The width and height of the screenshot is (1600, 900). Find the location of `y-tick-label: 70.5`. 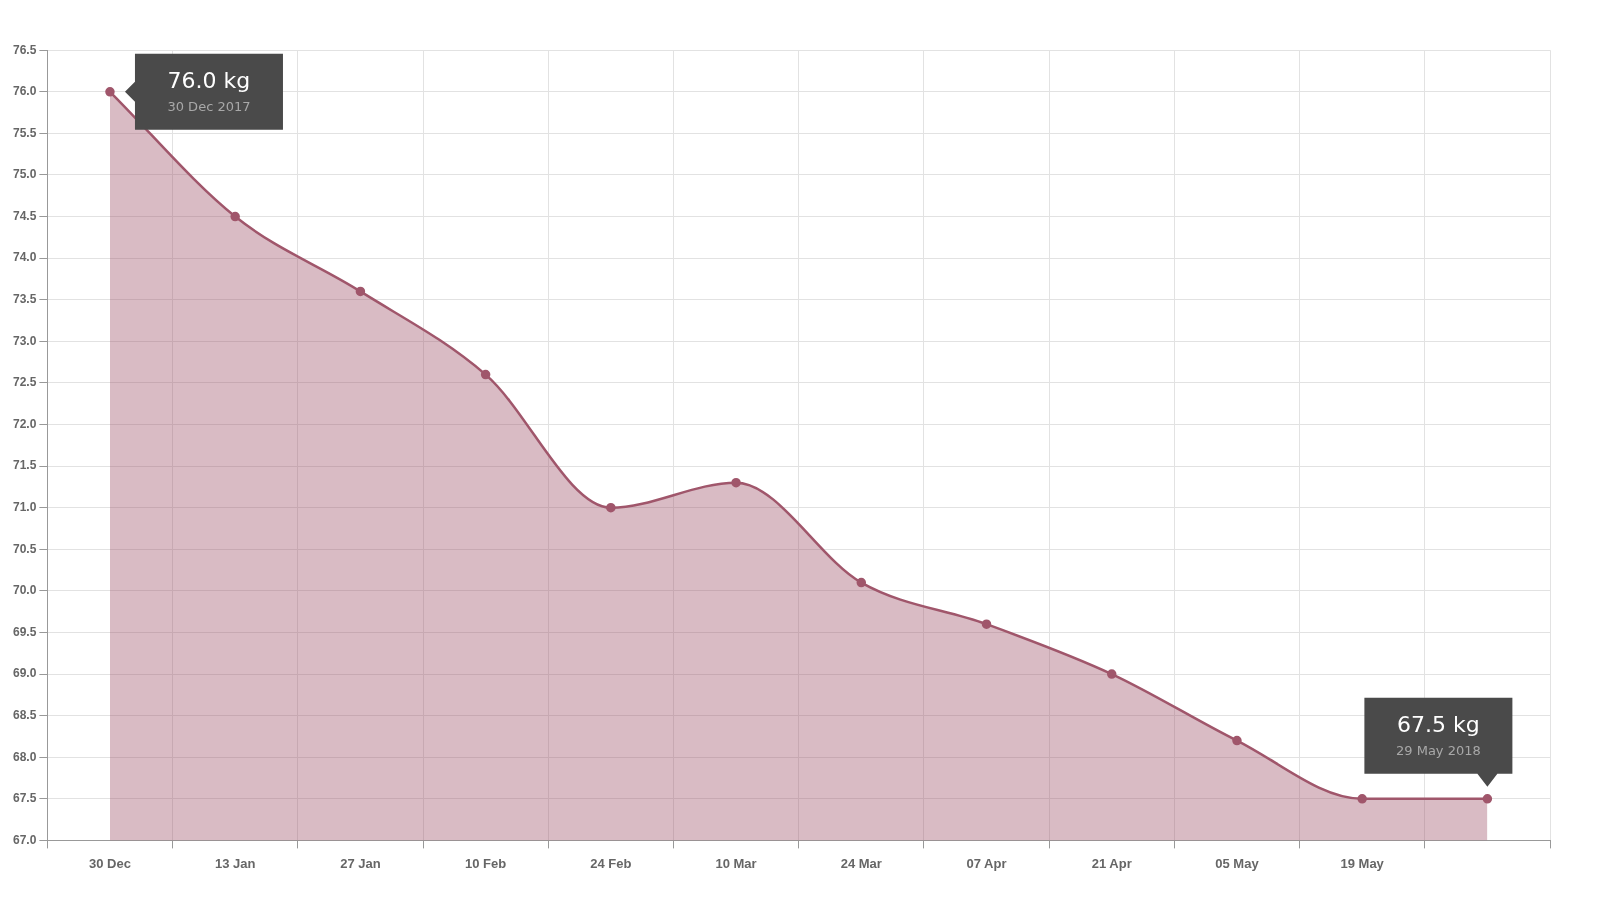

y-tick-label: 70.5 is located at coordinates (25, 548).